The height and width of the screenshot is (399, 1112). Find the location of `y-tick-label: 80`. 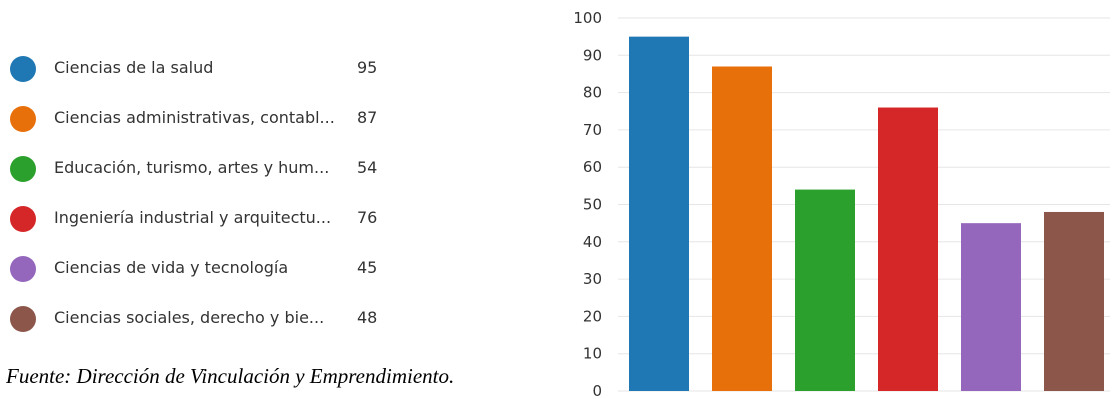

y-tick-label: 80 is located at coordinates (592, 93).